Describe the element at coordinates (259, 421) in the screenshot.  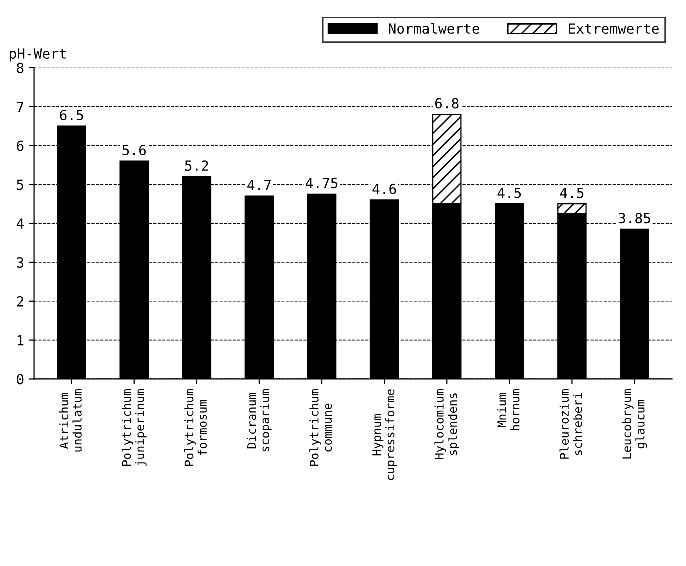
I see `x-tick-label: Dicranum scoparium` at that location.